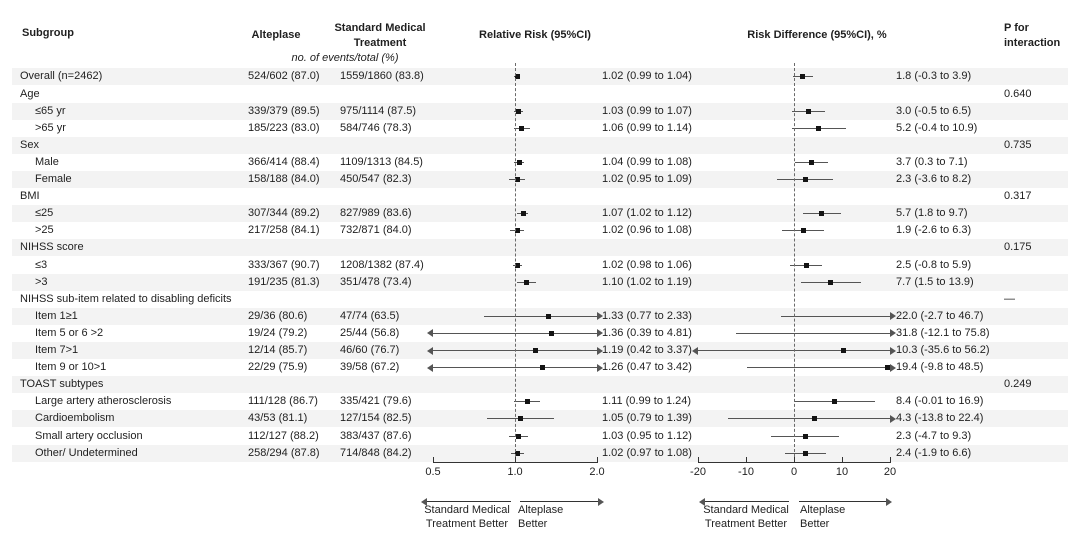 The height and width of the screenshot is (541, 1080). What do you see at coordinates (278, 315) in the screenshot?
I see `alteplase-value: 29/36 (80.6)` at bounding box center [278, 315].